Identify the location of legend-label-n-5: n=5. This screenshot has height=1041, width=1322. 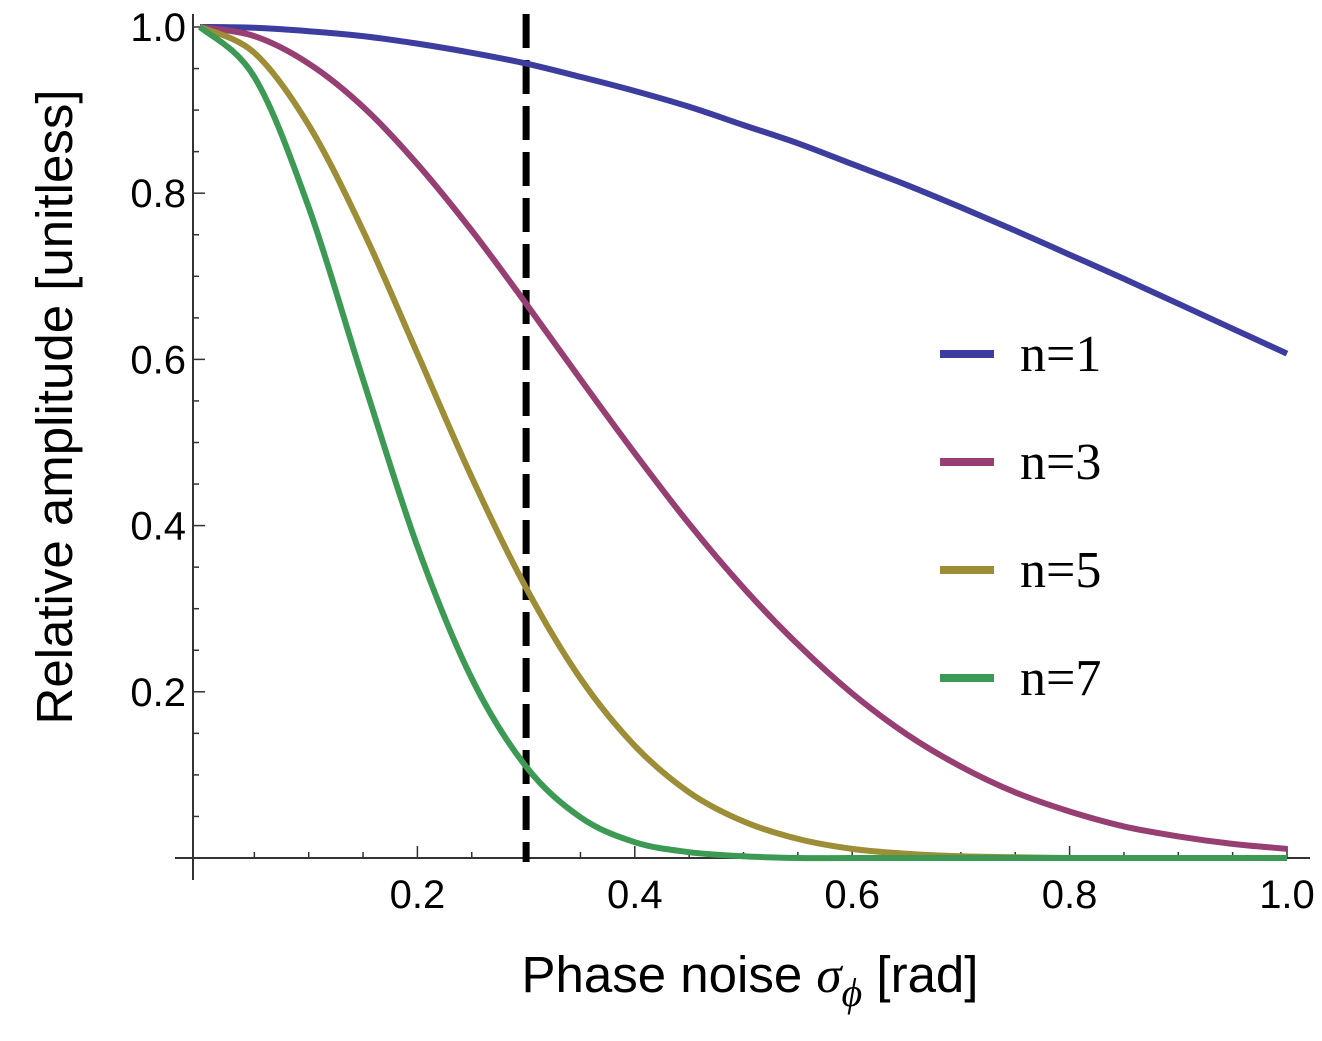
(1060, 570).